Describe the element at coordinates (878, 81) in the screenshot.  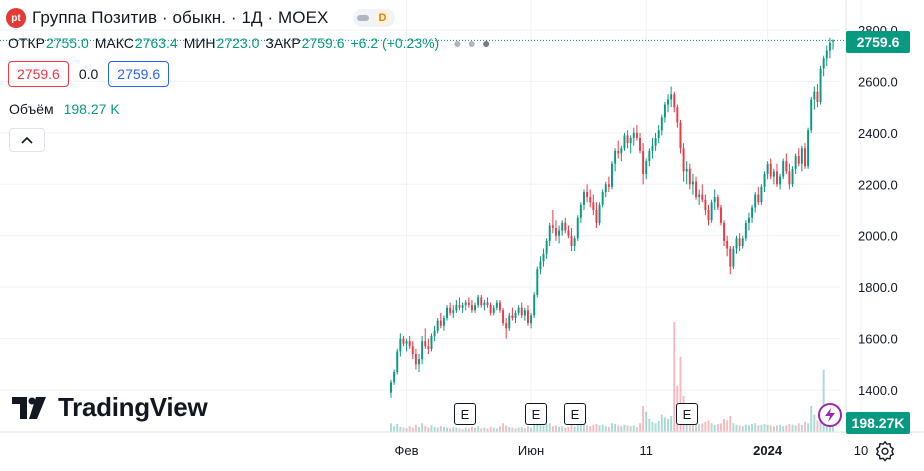
I see `y-tick-label: 2600.0` at that location.